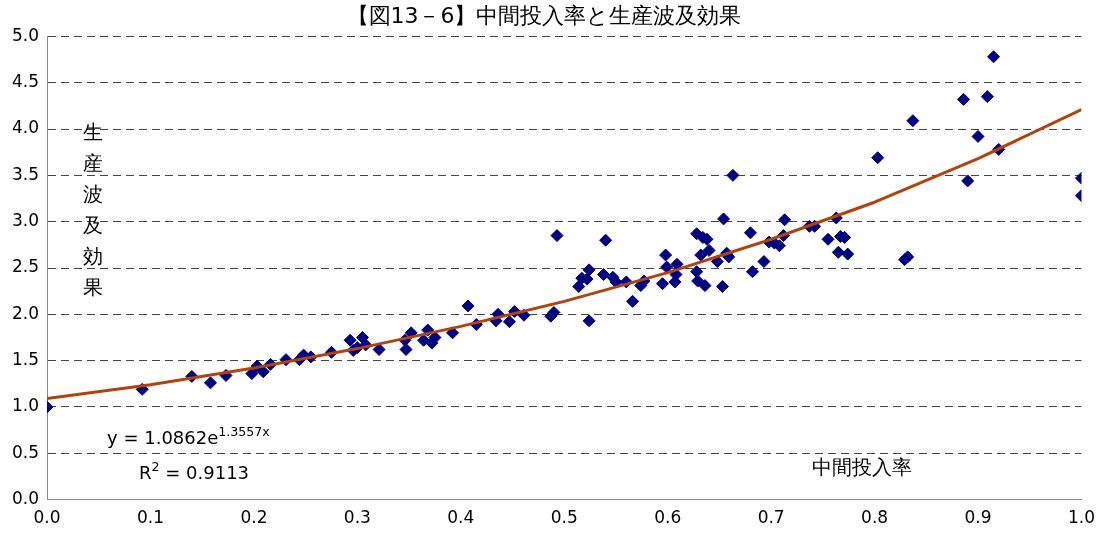  What do you see at coordinates (978, 517) in the screenshot?
I see `x-tick-label: 0.9` at bounding box center [978, 517].